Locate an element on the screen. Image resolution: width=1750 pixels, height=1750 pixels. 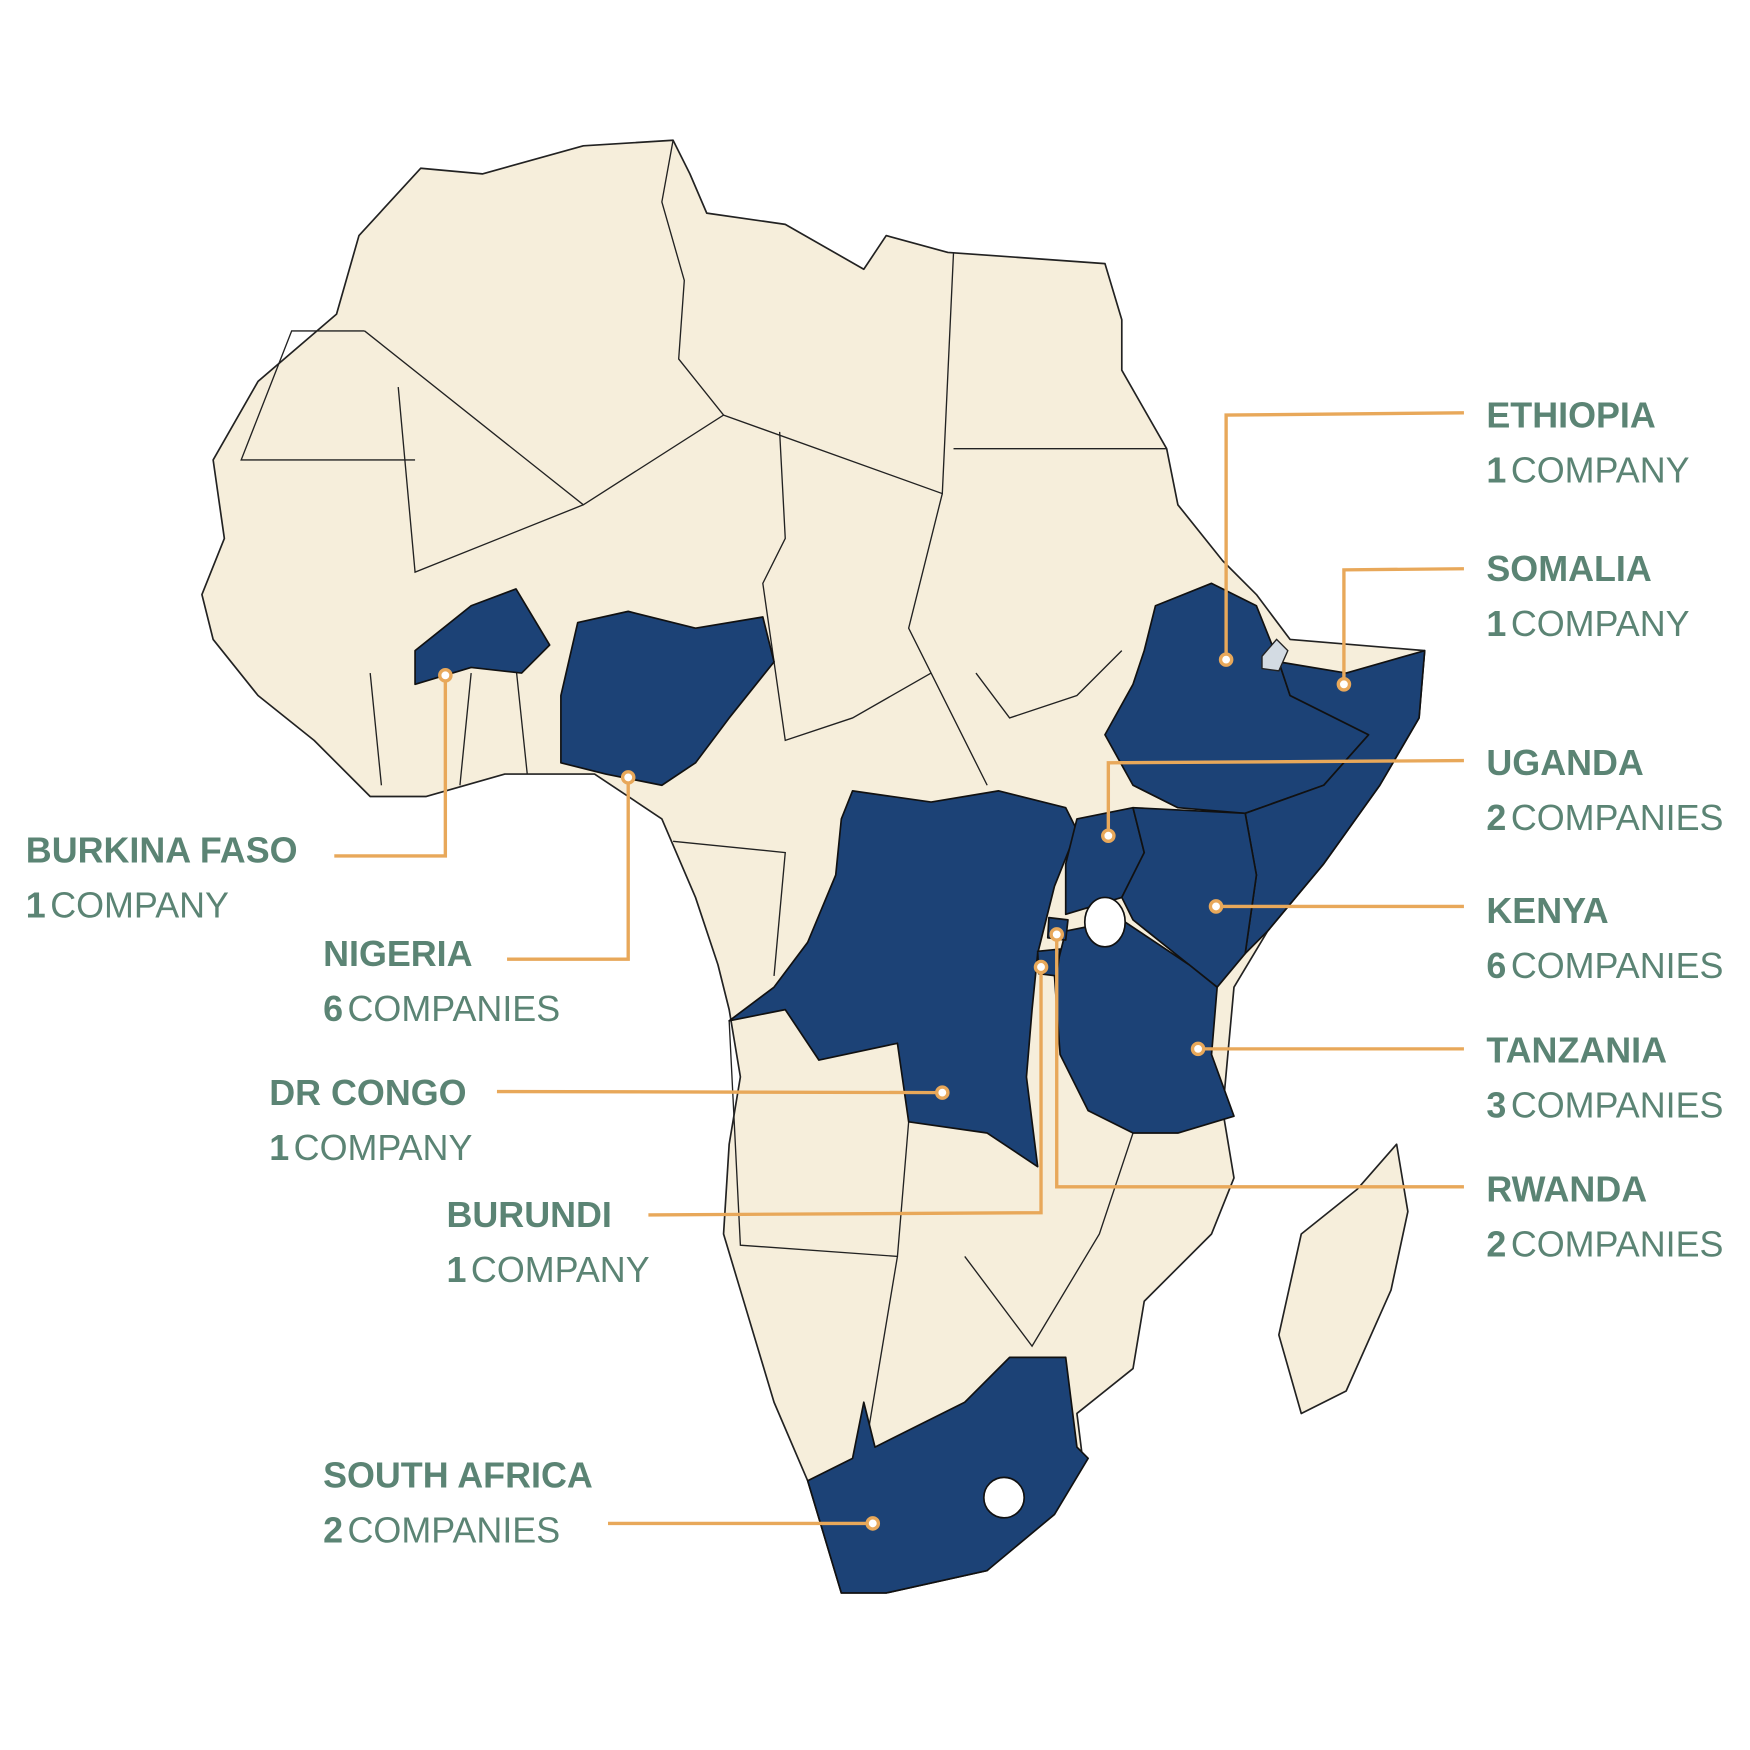
djibouti is located at coordinates (1275, 655).